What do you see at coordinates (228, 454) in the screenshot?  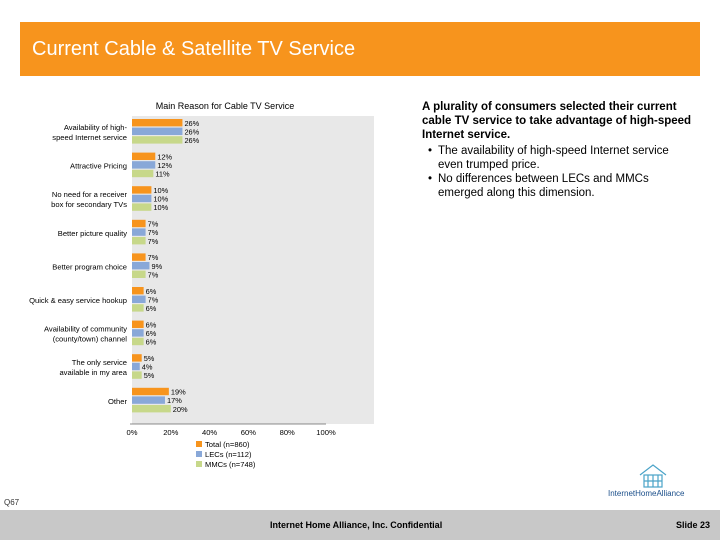 I see `legend-label: LECs (n=112)` at bounding box center [228, 454].